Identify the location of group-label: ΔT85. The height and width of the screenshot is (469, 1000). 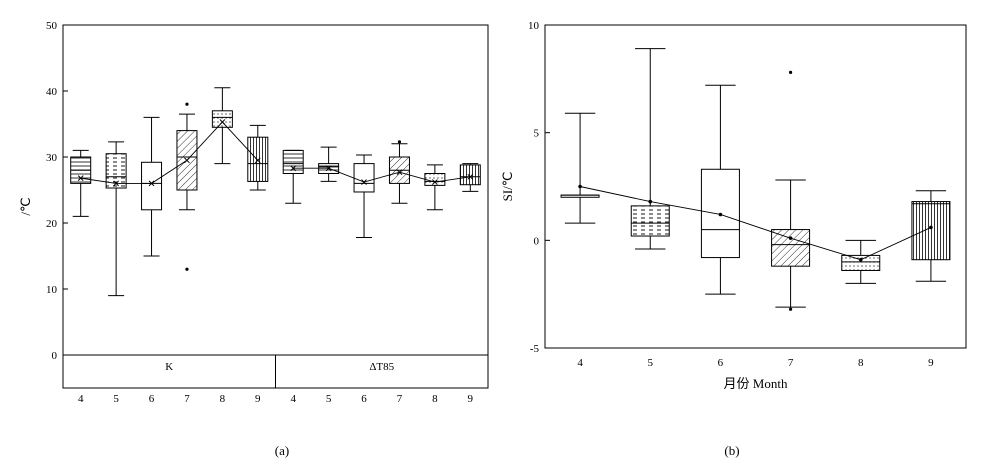
(381, 367).